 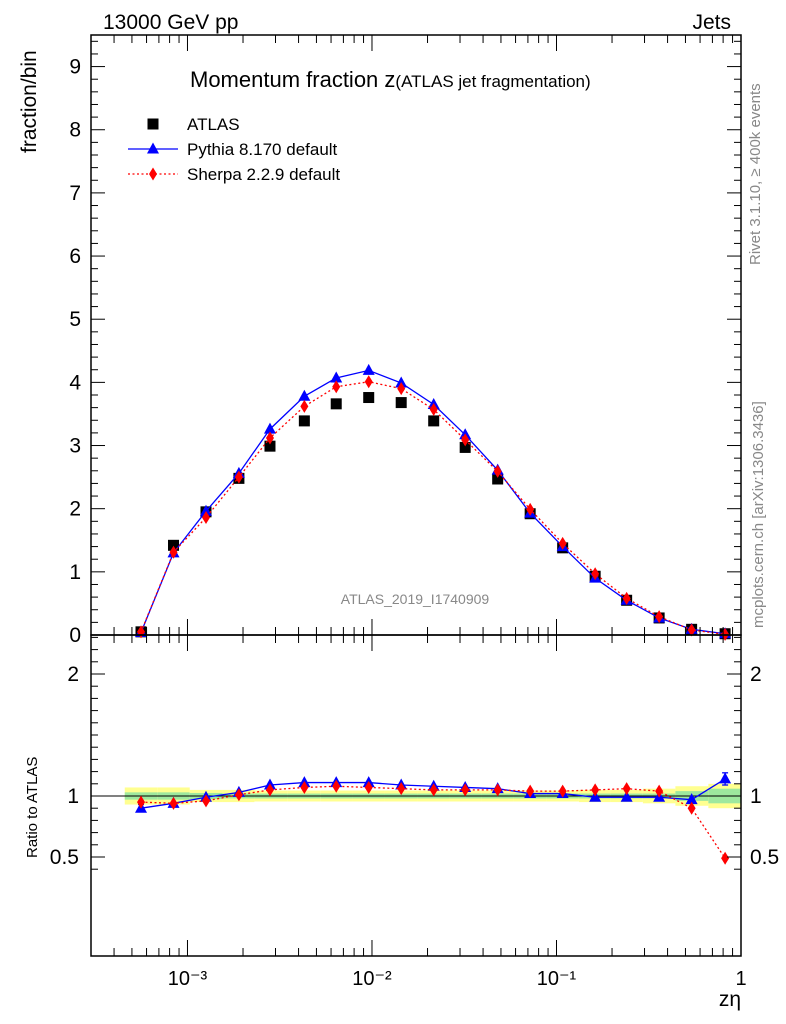 I want to click on main-y-tick-label: 5, so click(x=75, y=319).